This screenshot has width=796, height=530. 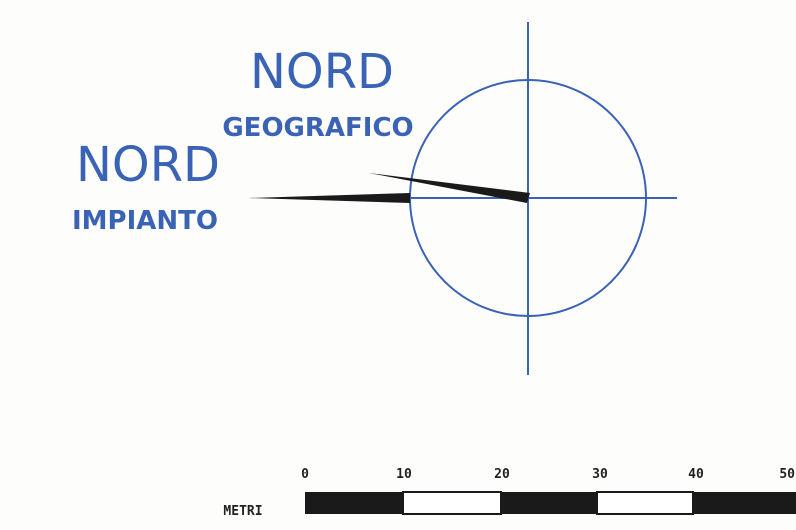 I want to click on scale-tick-40: 40, so click(x=696, y=474).